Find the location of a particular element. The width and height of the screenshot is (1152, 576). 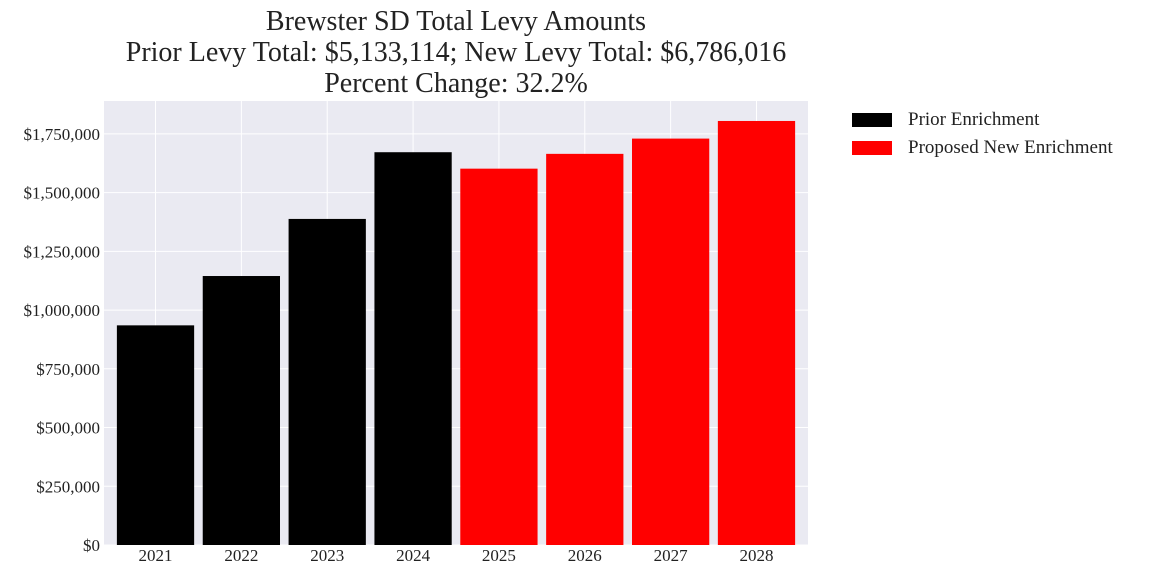

legend-item-prior: Prior Enrichment is located at coordinates (982, 120).